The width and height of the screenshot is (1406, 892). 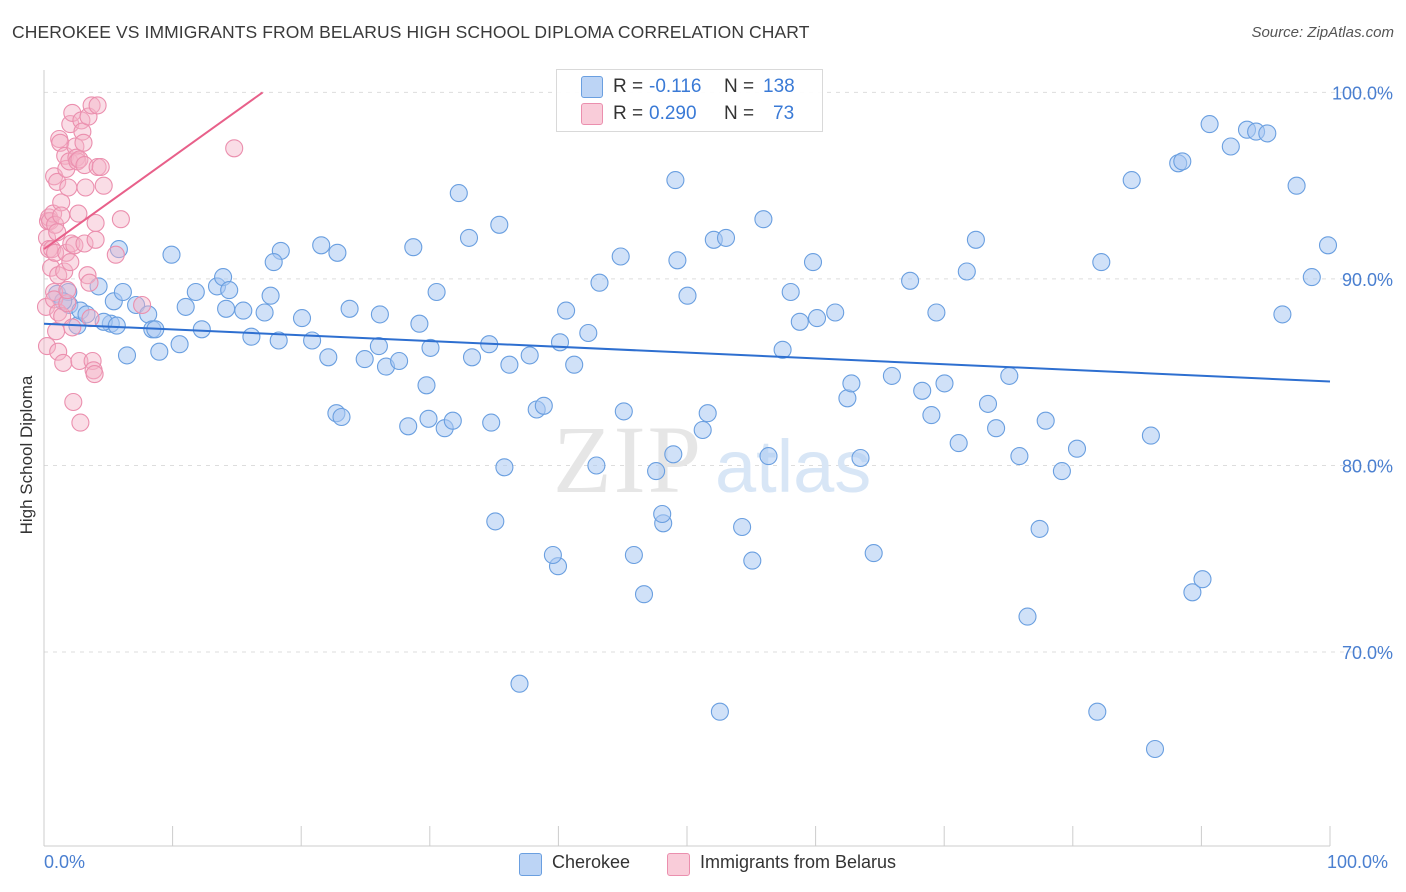 What do you see at coordinates (65, 862) in the screenshot?
I see `x-tick-label-min: 0.0%` at bounding box center [65, 862].